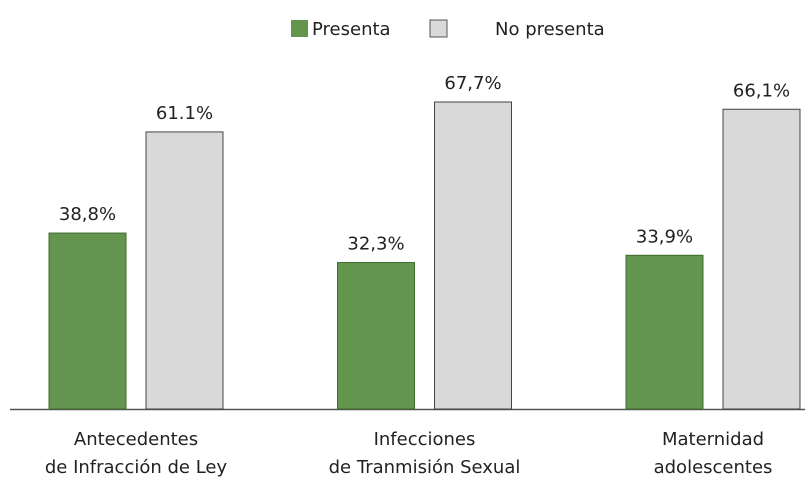 The image size is (805, 479). Describe the element at coordinates (375, 244) in the screenshot. I see `value-label: 32,3%` at that location.